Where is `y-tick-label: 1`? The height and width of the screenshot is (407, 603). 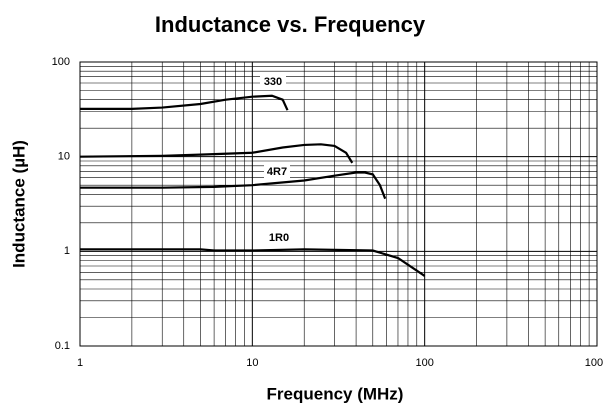 y-tick-label: 1 is located at coordinates (67, 251).